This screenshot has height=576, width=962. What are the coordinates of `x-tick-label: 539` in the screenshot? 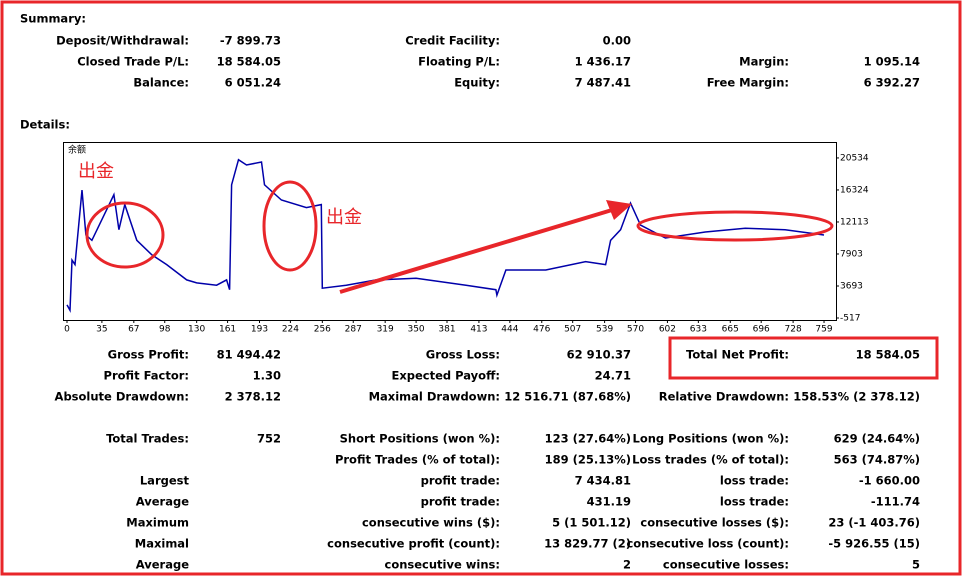 It's located at (604, 330).